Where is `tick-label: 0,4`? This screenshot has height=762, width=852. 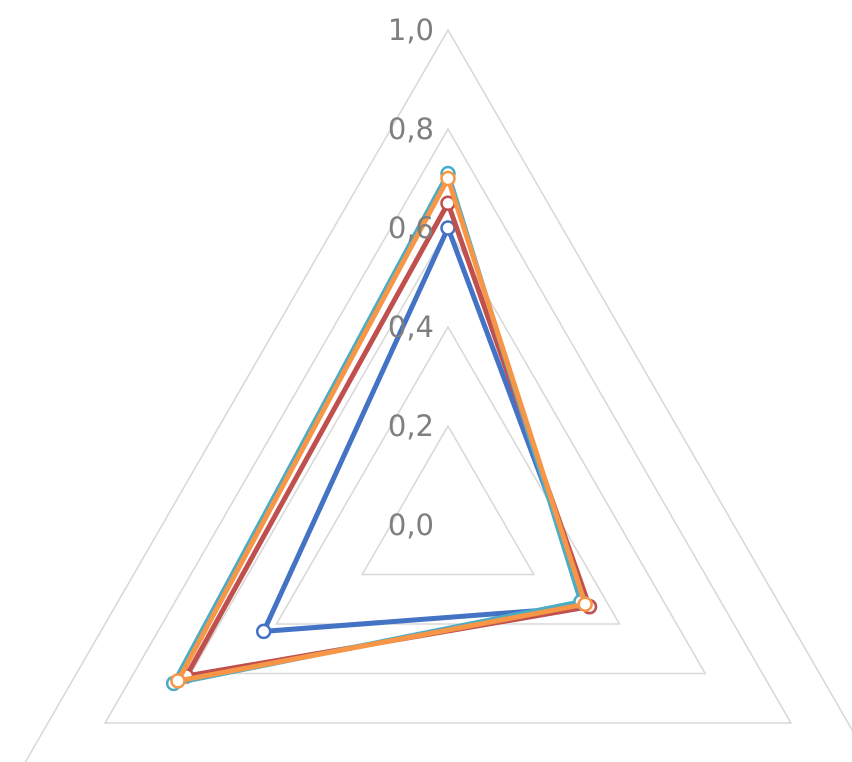 tick-label: 0,4 is located at coordinates (411, 327).